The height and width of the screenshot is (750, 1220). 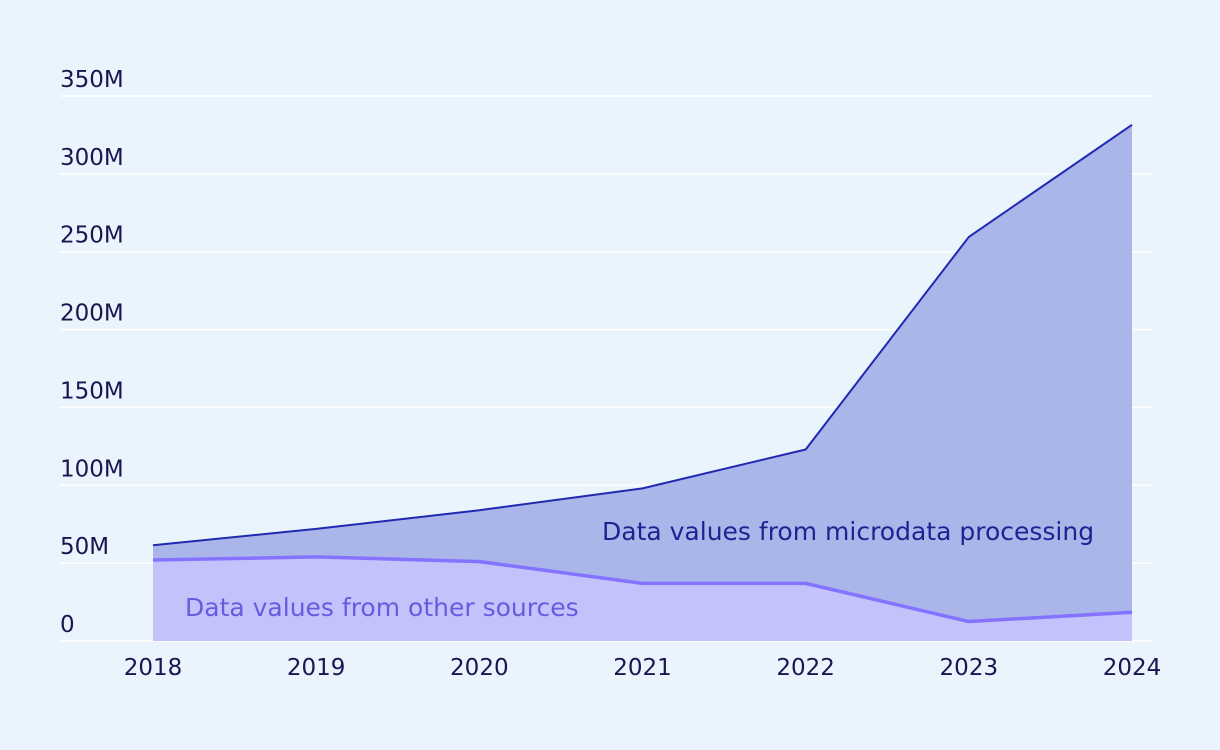 What do you see at coordinates (84, 547) in the screenshot?
I see `y-tick-label: 50M` at bounding box center [84, 547].